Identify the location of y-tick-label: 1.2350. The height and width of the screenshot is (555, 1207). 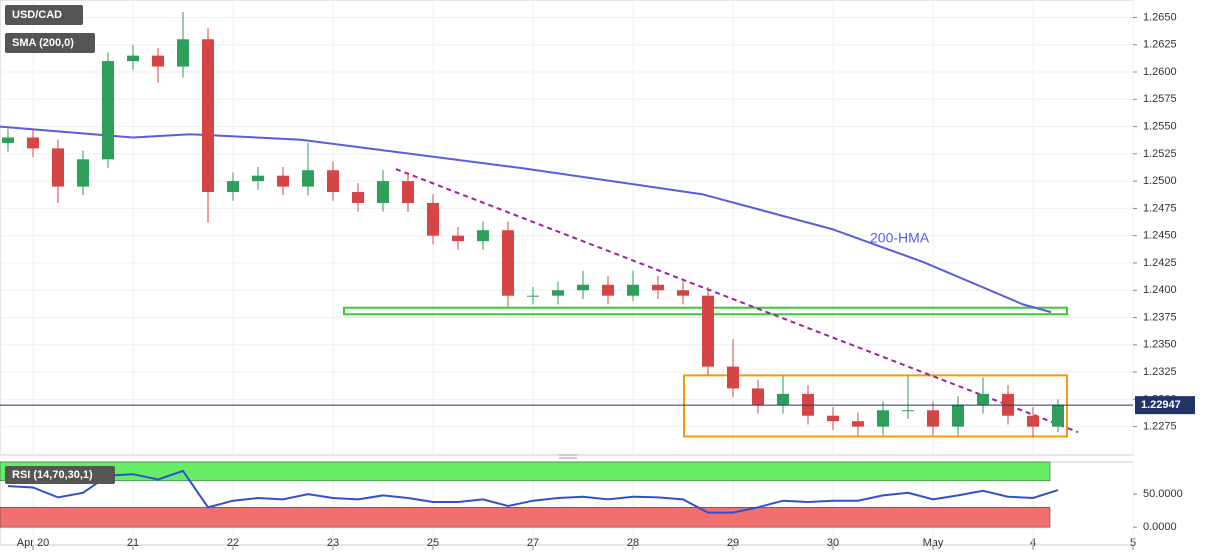
(1160, 345).